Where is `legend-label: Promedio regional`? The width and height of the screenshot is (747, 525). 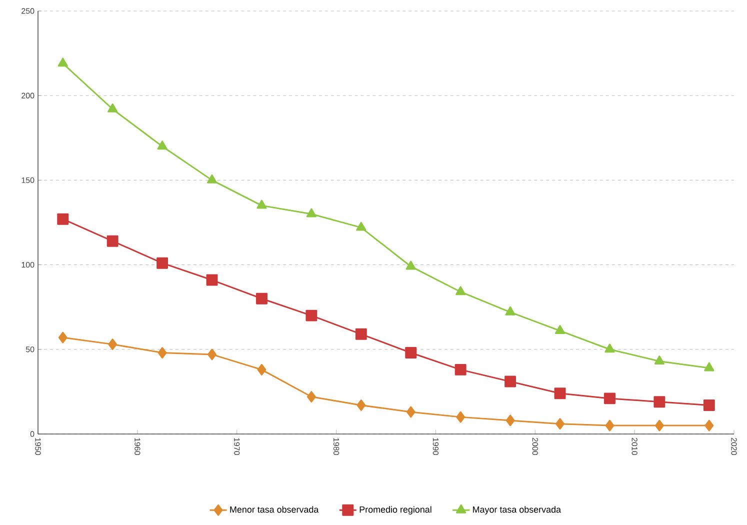 legend-label: Promedio regional is located at coordinates (396, 510).